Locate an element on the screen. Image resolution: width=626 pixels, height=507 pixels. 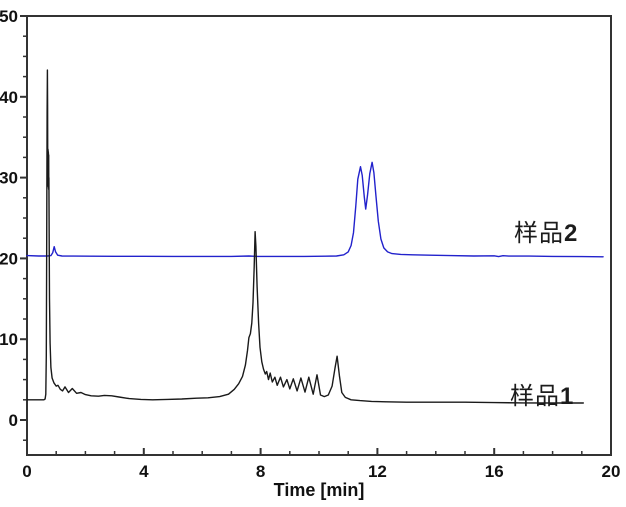
x-axis-title: Time [min] is located at coordinates (319, 490).